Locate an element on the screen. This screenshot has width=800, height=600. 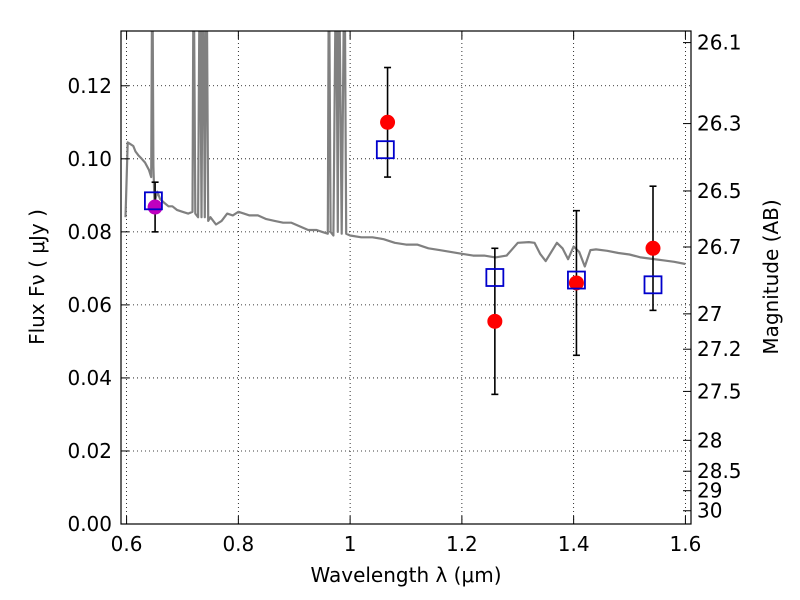
y-tick-label: 0.12 is located at coordinates (89, 86).